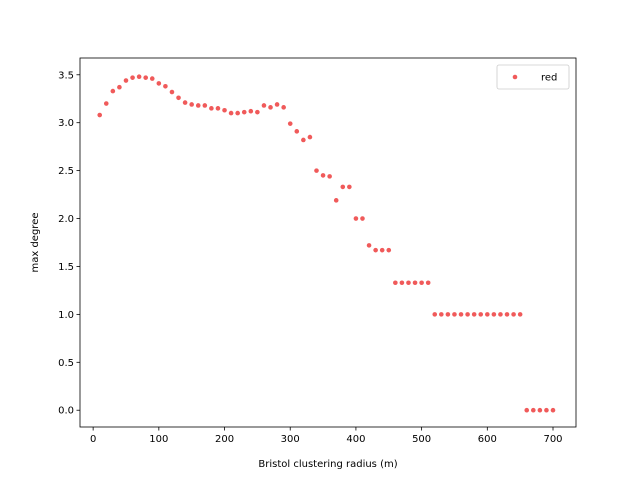 This screenshot has height=480, width=640. I want to click on y-tick-label: 3.5, so click(66, 75).